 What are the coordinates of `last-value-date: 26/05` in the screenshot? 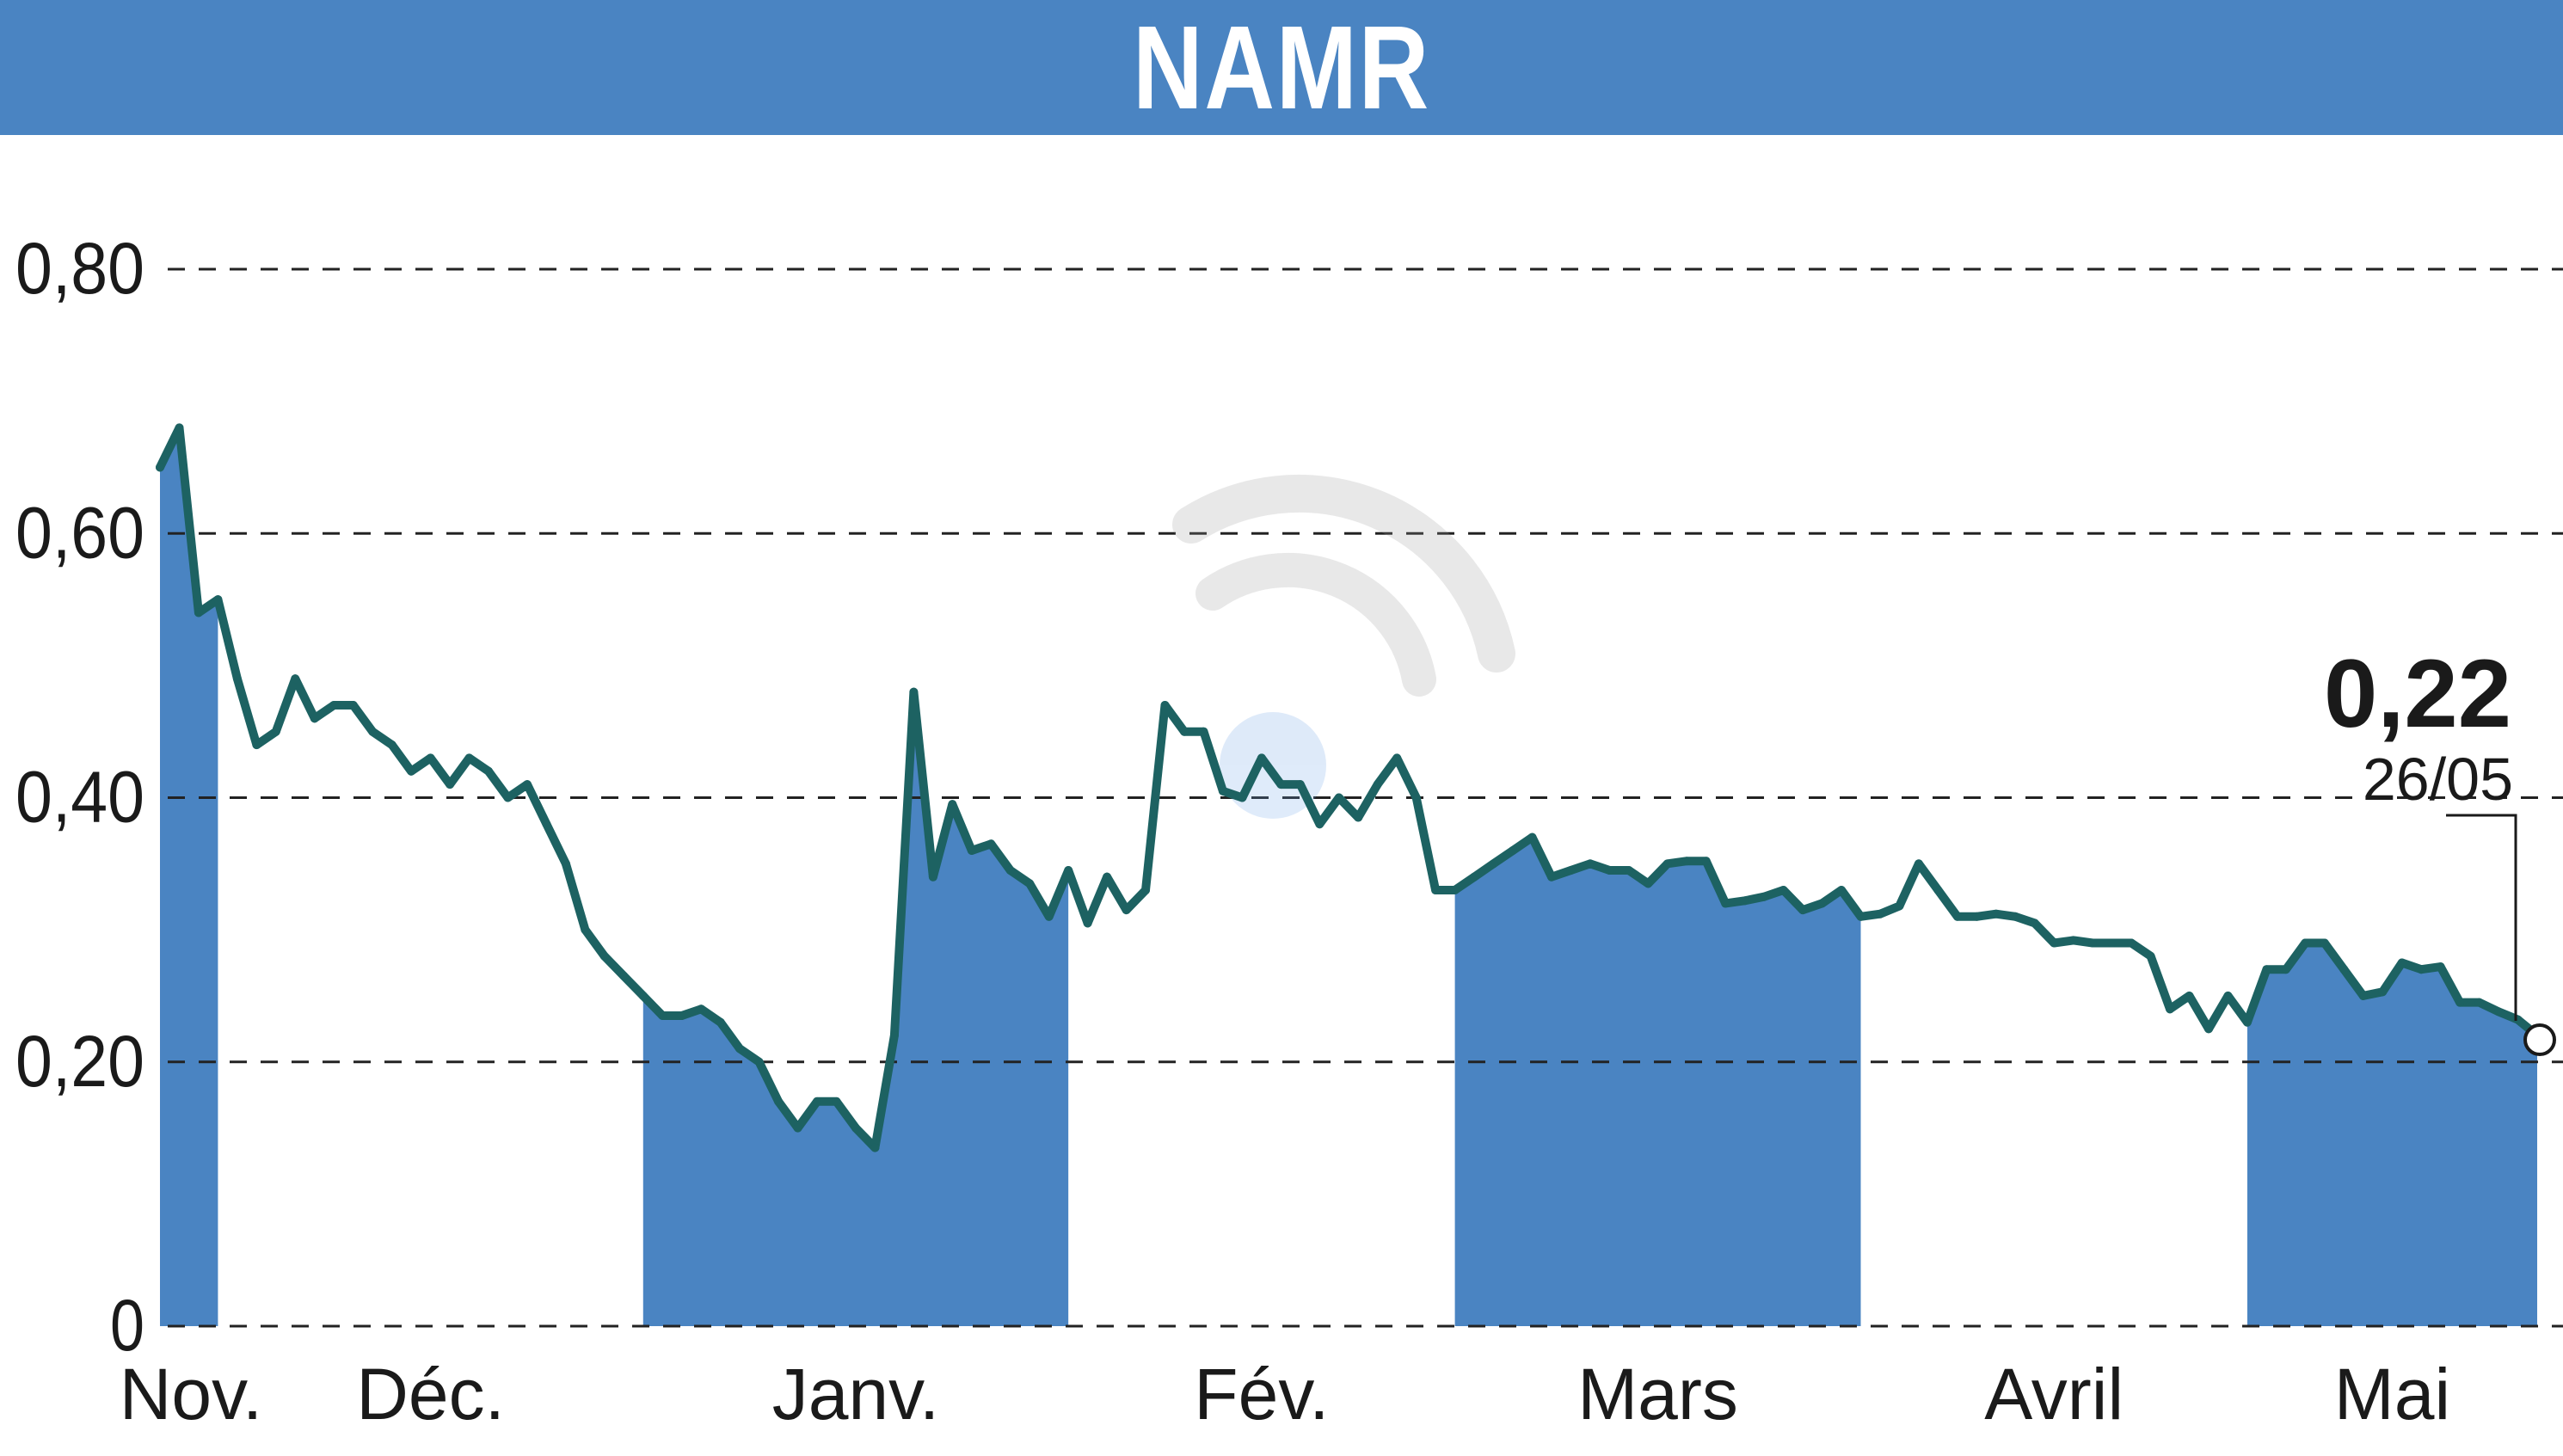 It's located at (2438, 780).